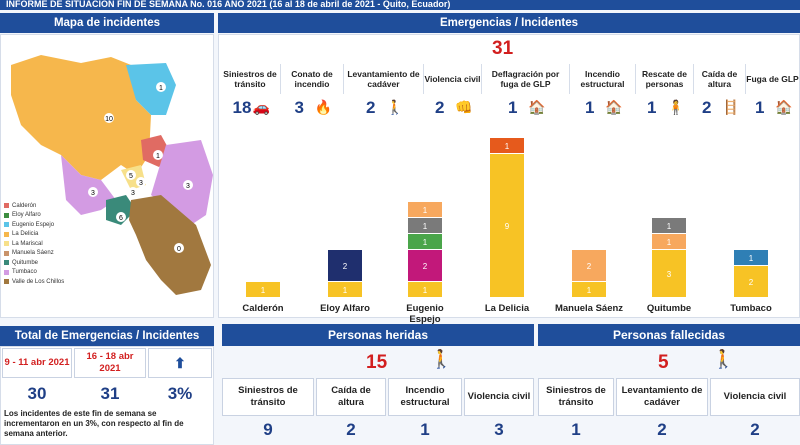  I want to click on category-icon: 🚗, so click(261, 107).